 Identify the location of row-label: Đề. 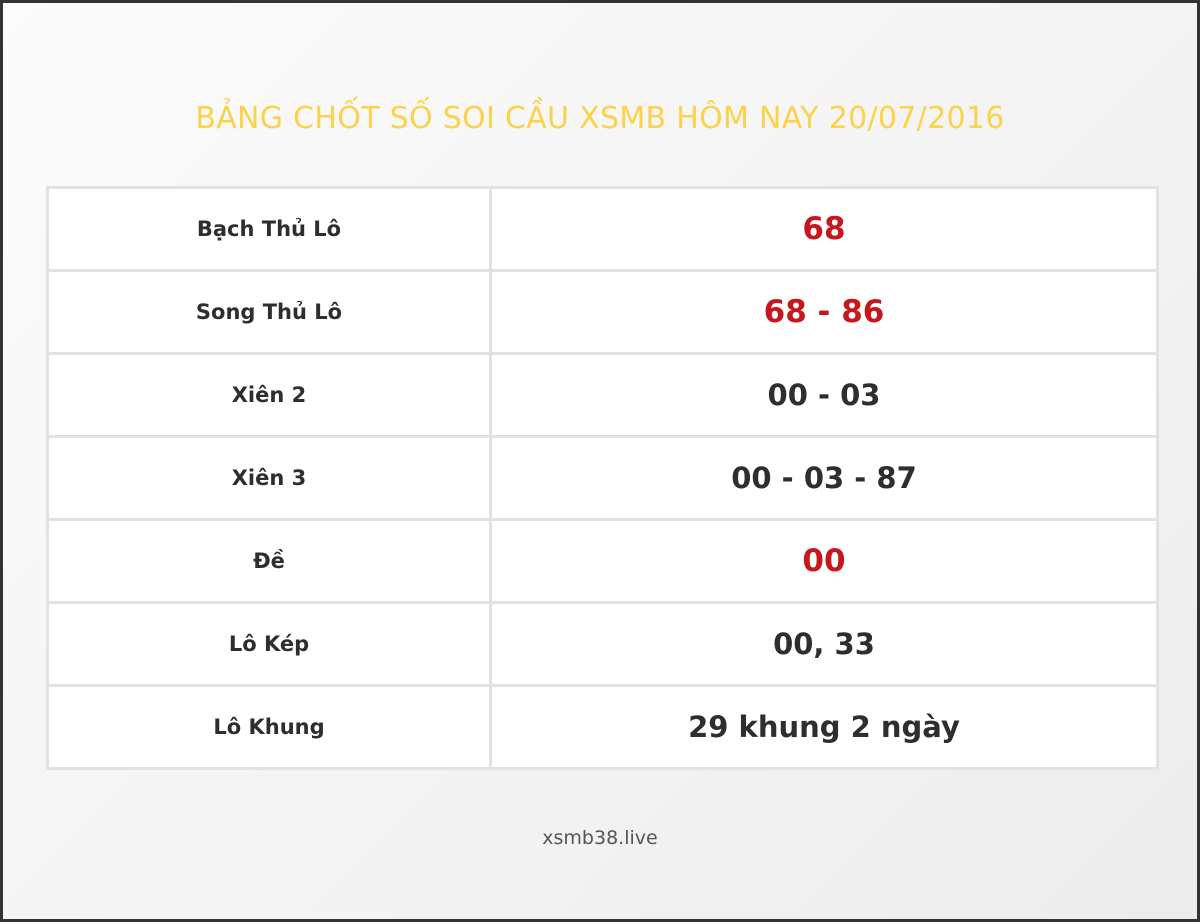
(269, 561).